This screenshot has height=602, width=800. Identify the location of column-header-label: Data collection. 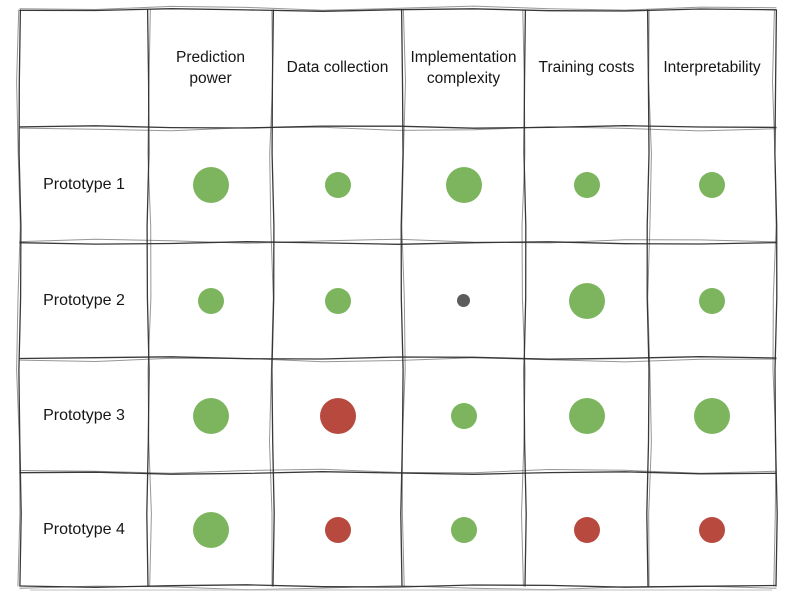
(337, 68).